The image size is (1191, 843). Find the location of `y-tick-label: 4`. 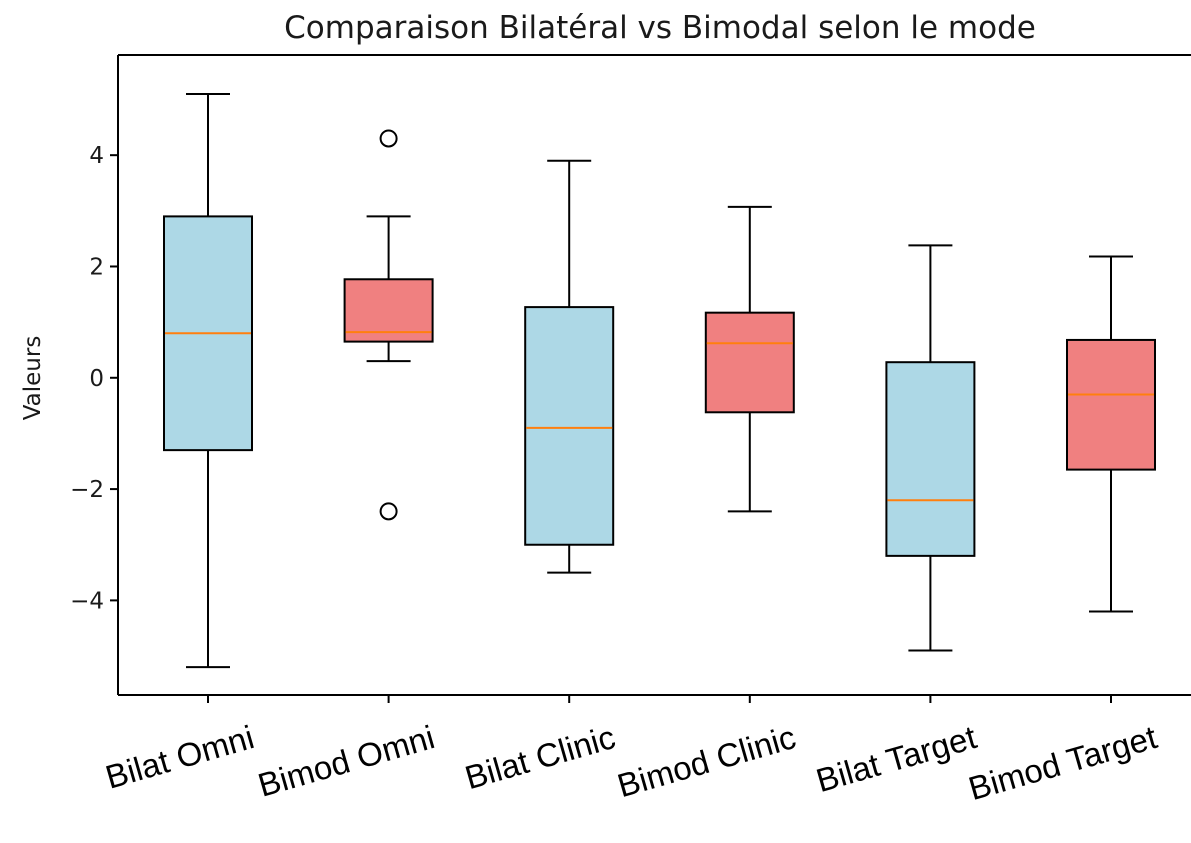

y-tick-label: 4 is located at coordinates (96, 156).